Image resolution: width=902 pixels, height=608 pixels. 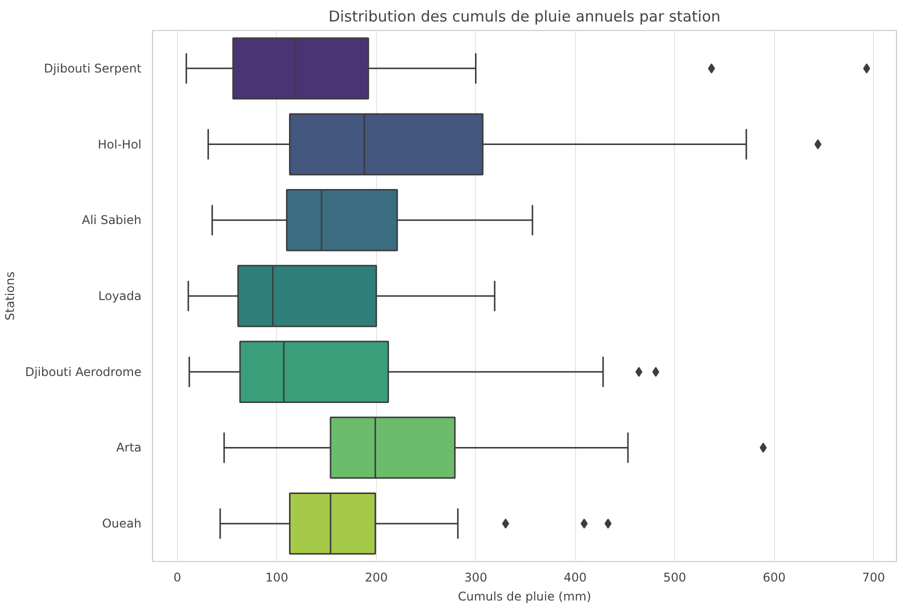 I want to click on y-tick-label: Djibouti Serpent, so click(x=93, y=68).